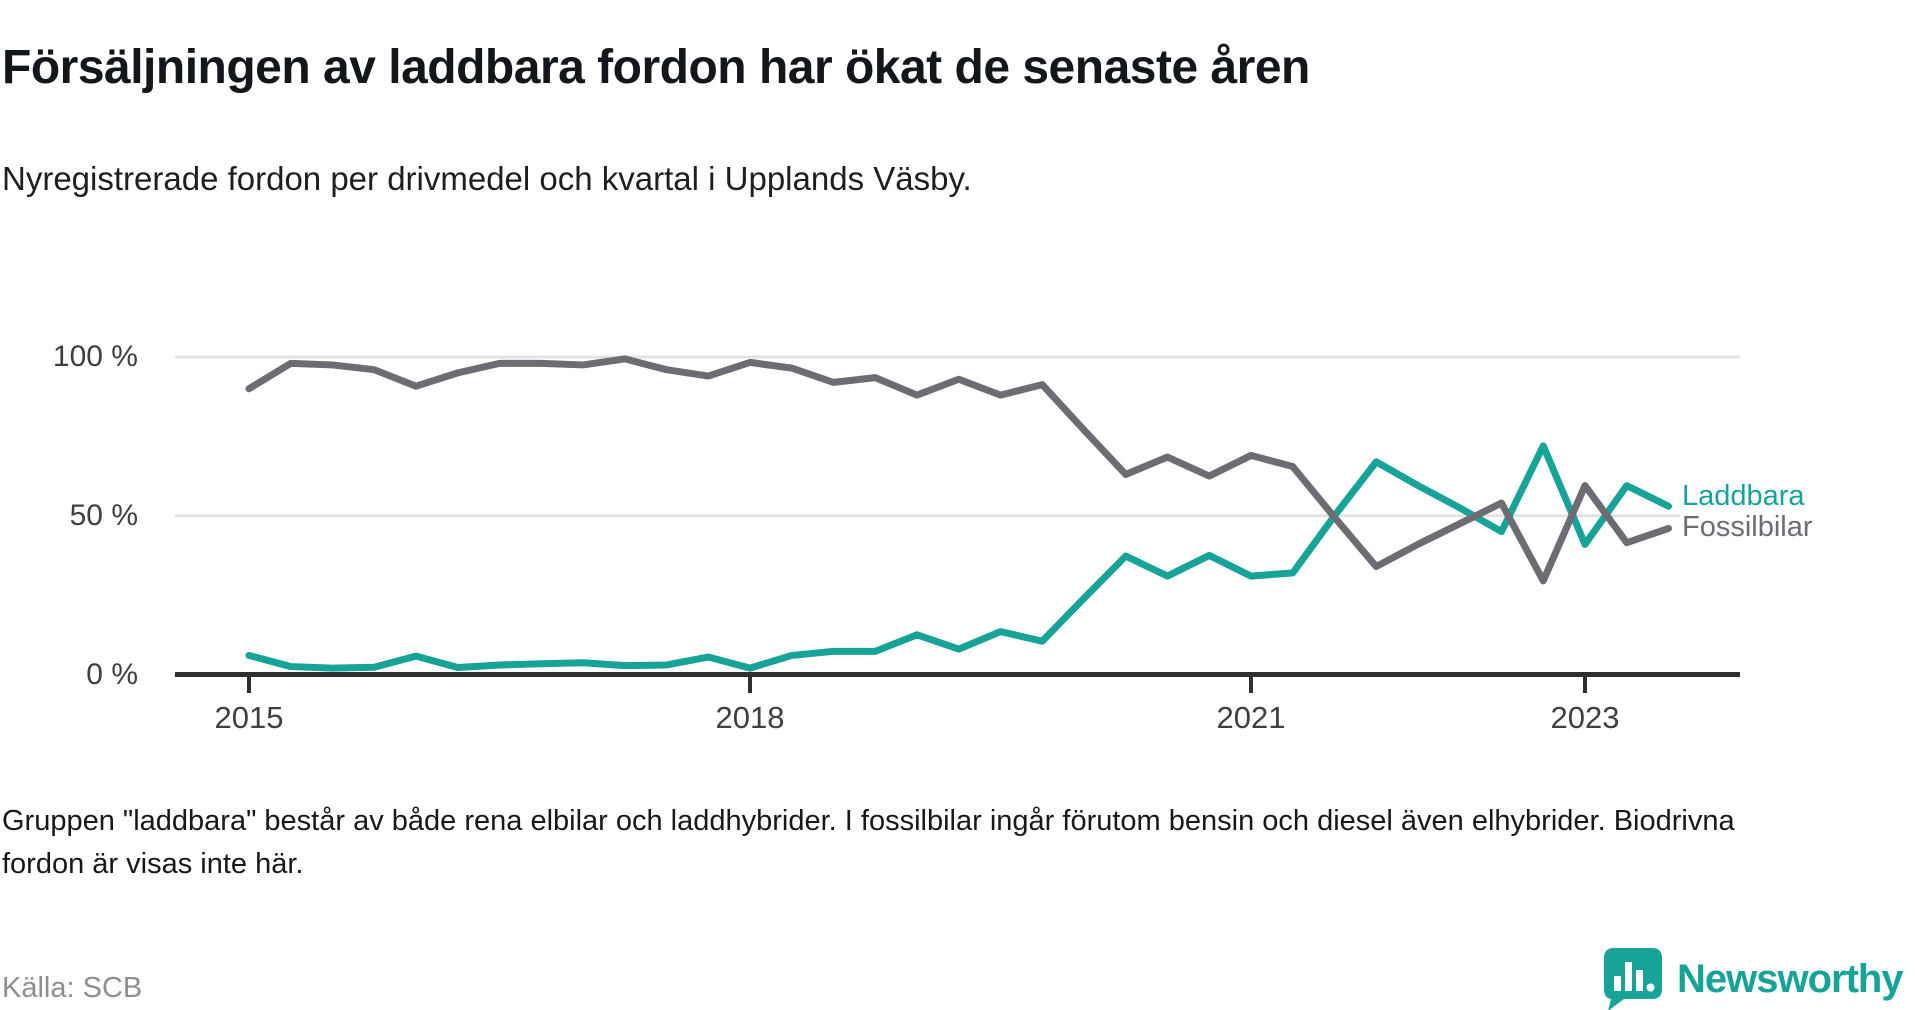  I want to click on y-tick-label-0: 0 %, so click(112, 674).